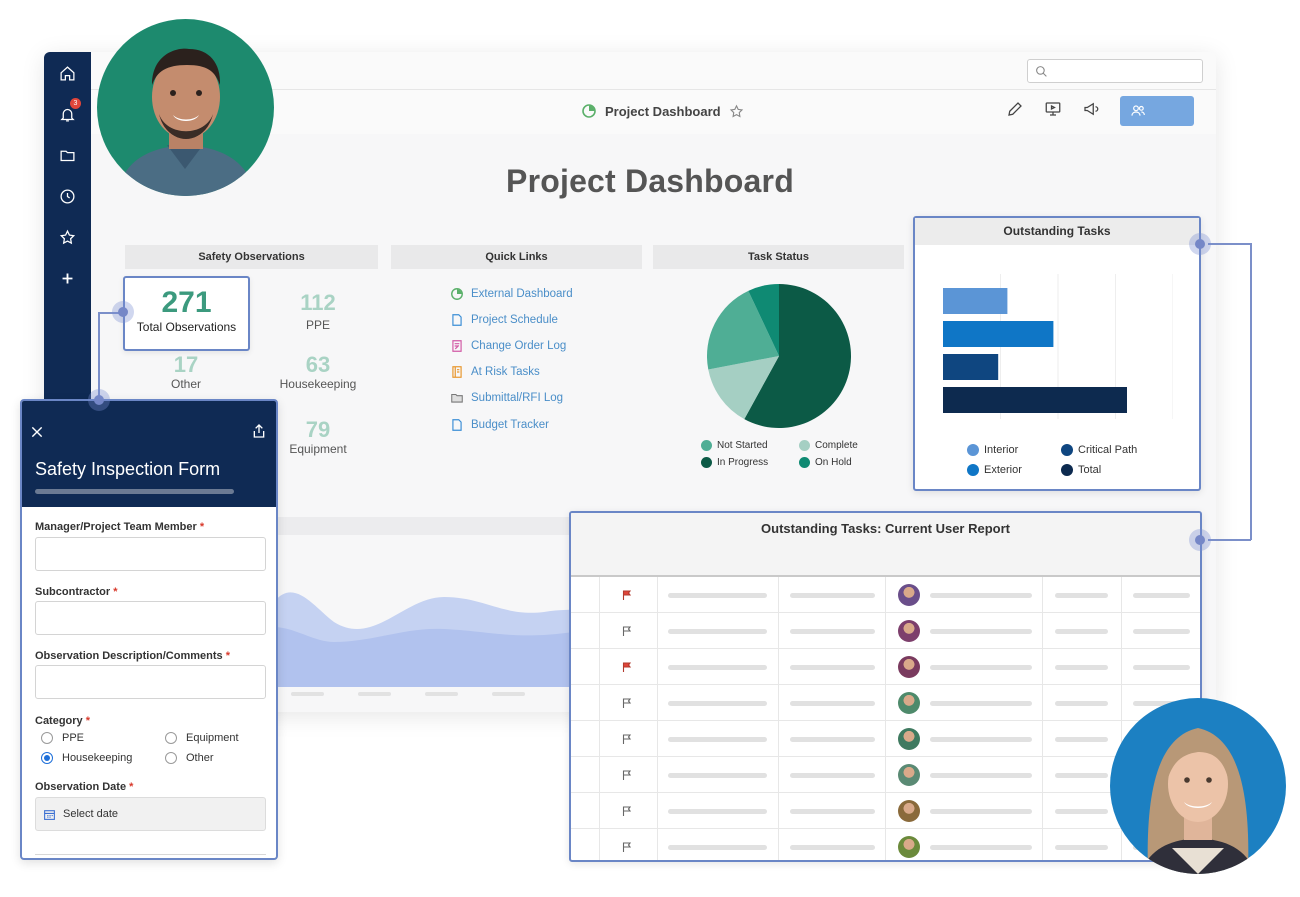  Describe the element at coordinates (653, 71) in the screenshot. I see `top-bar` at that location.